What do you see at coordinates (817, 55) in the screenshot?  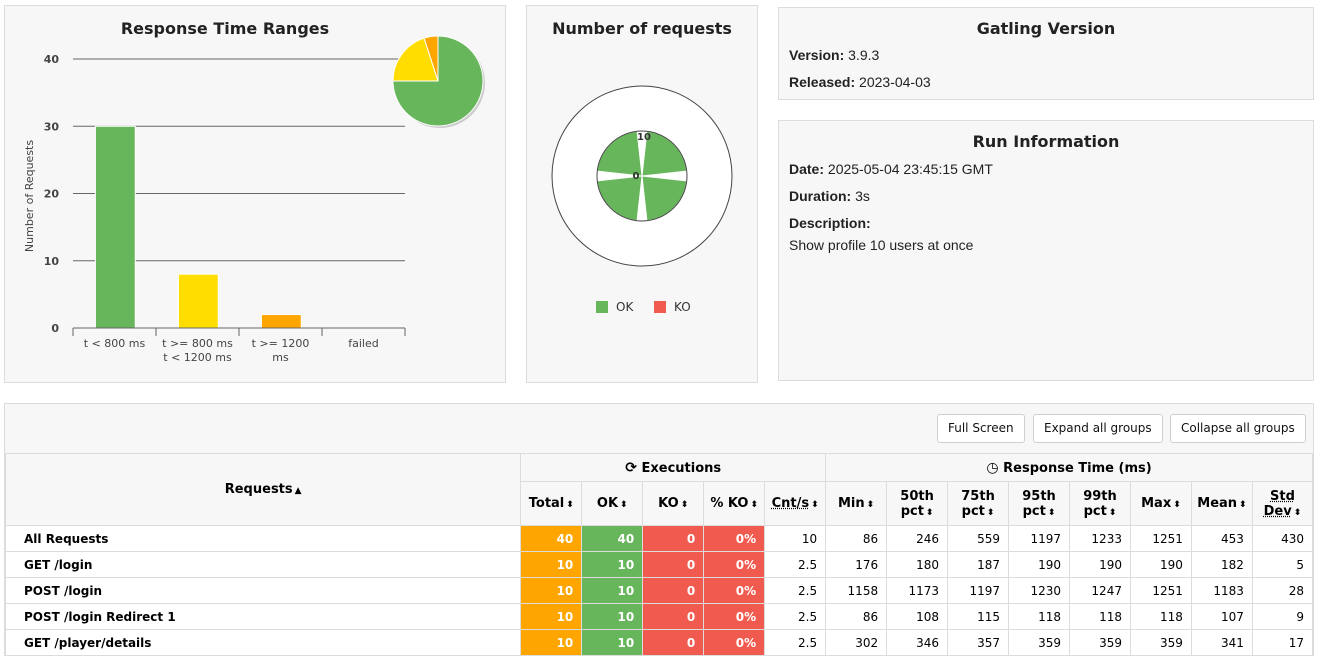 I see `version-label: Version:` at bounding box center [817, 55].